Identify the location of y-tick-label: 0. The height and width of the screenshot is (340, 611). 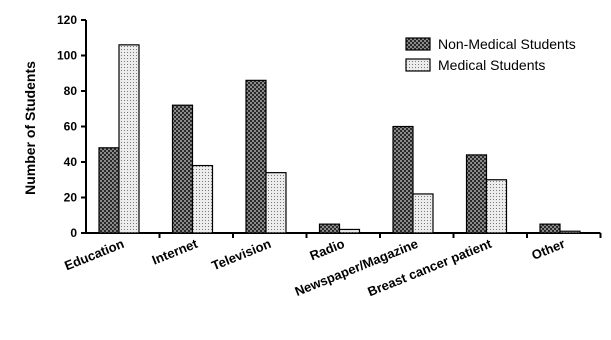
(73, 233).